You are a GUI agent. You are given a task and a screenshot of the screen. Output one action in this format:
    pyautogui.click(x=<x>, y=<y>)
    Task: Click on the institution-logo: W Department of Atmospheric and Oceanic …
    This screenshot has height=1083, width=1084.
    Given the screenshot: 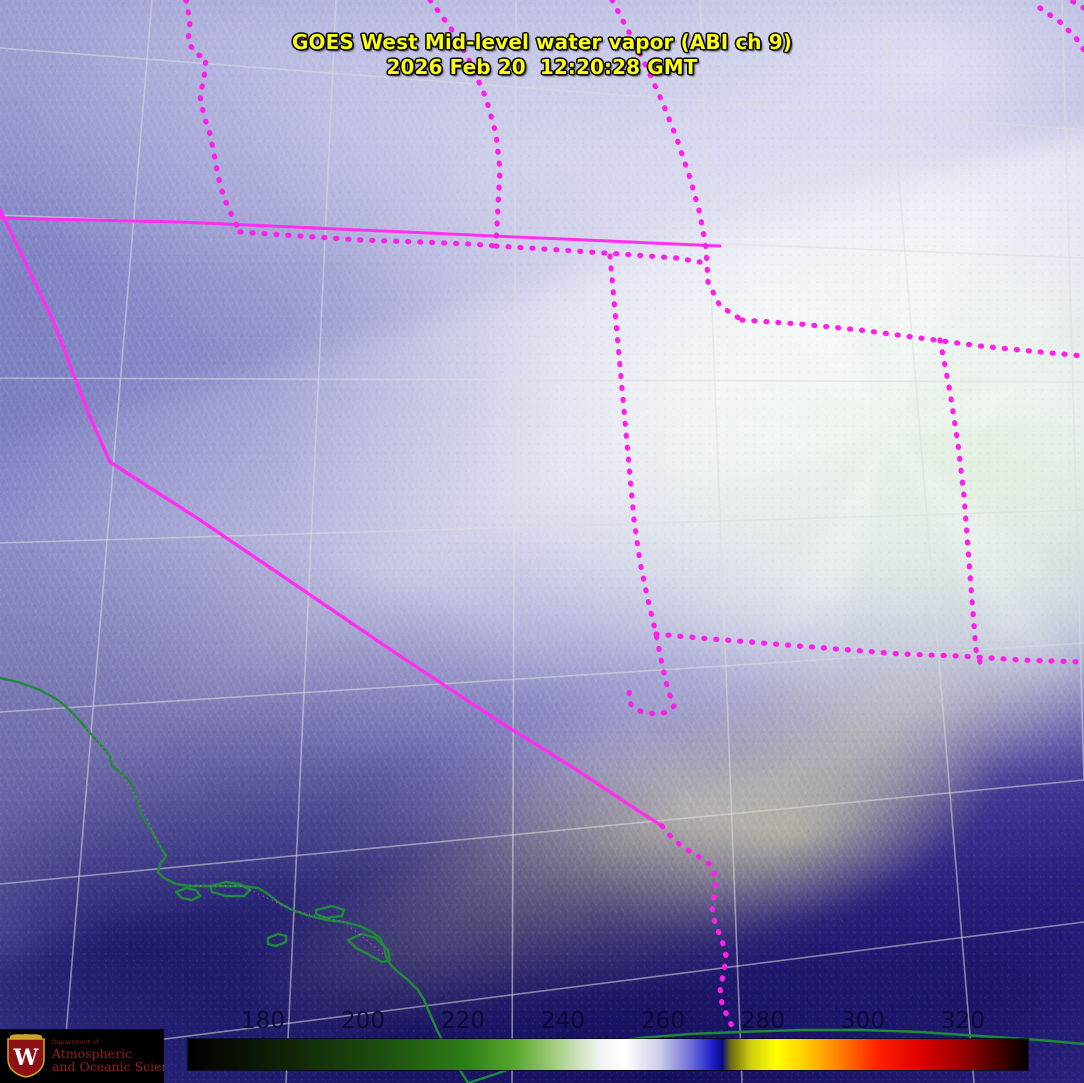 What is the action you would take?
    pyautogui.click(x=82, y=1056)
    